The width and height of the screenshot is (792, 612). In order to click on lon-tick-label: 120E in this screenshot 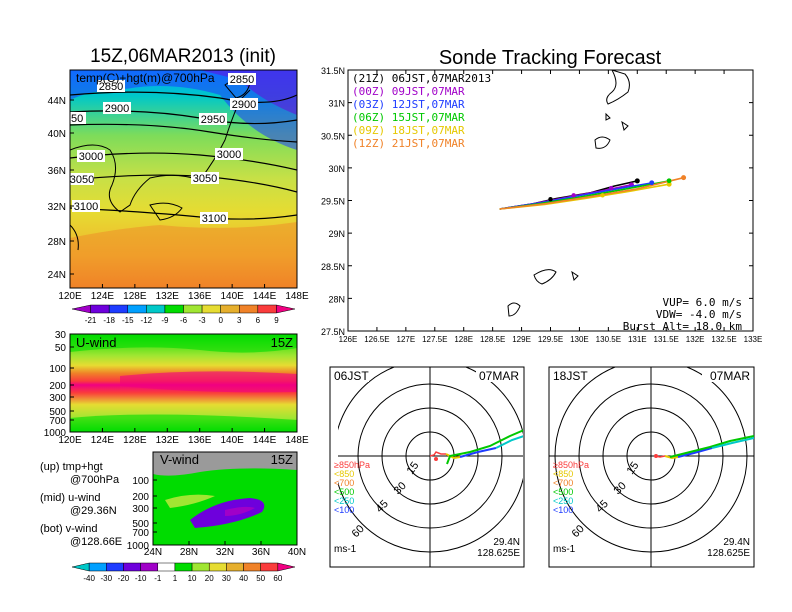, I will do `click(70, 440)`.